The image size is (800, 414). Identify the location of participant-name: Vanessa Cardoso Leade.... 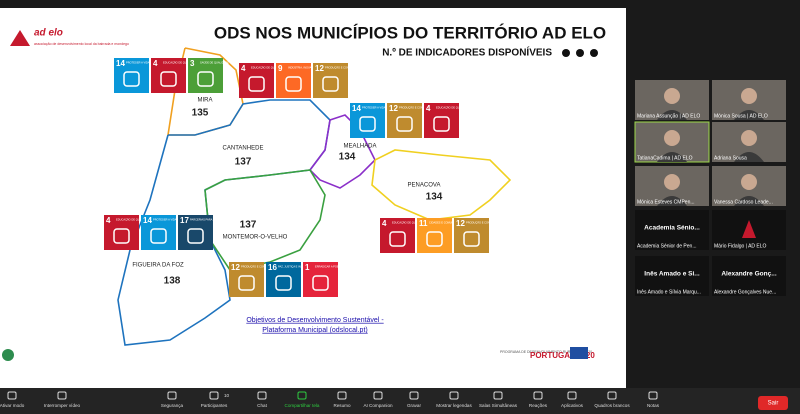
(743, 202).